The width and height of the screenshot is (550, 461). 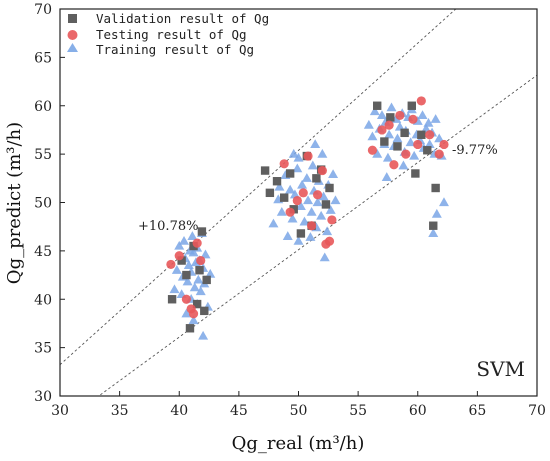 I want to click on y-tick-label: 65, so click(x=43, y=58).